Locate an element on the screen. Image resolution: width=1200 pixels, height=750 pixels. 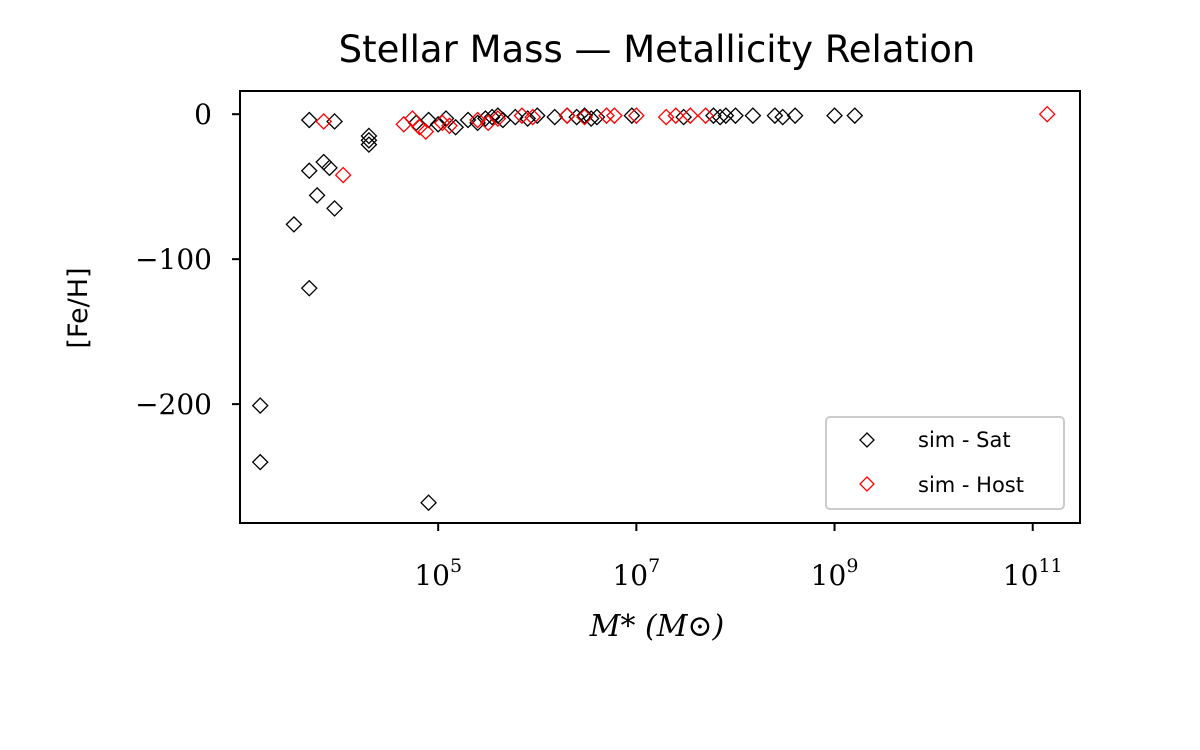
legend-marker-sat is located at coordinates (867, 440).